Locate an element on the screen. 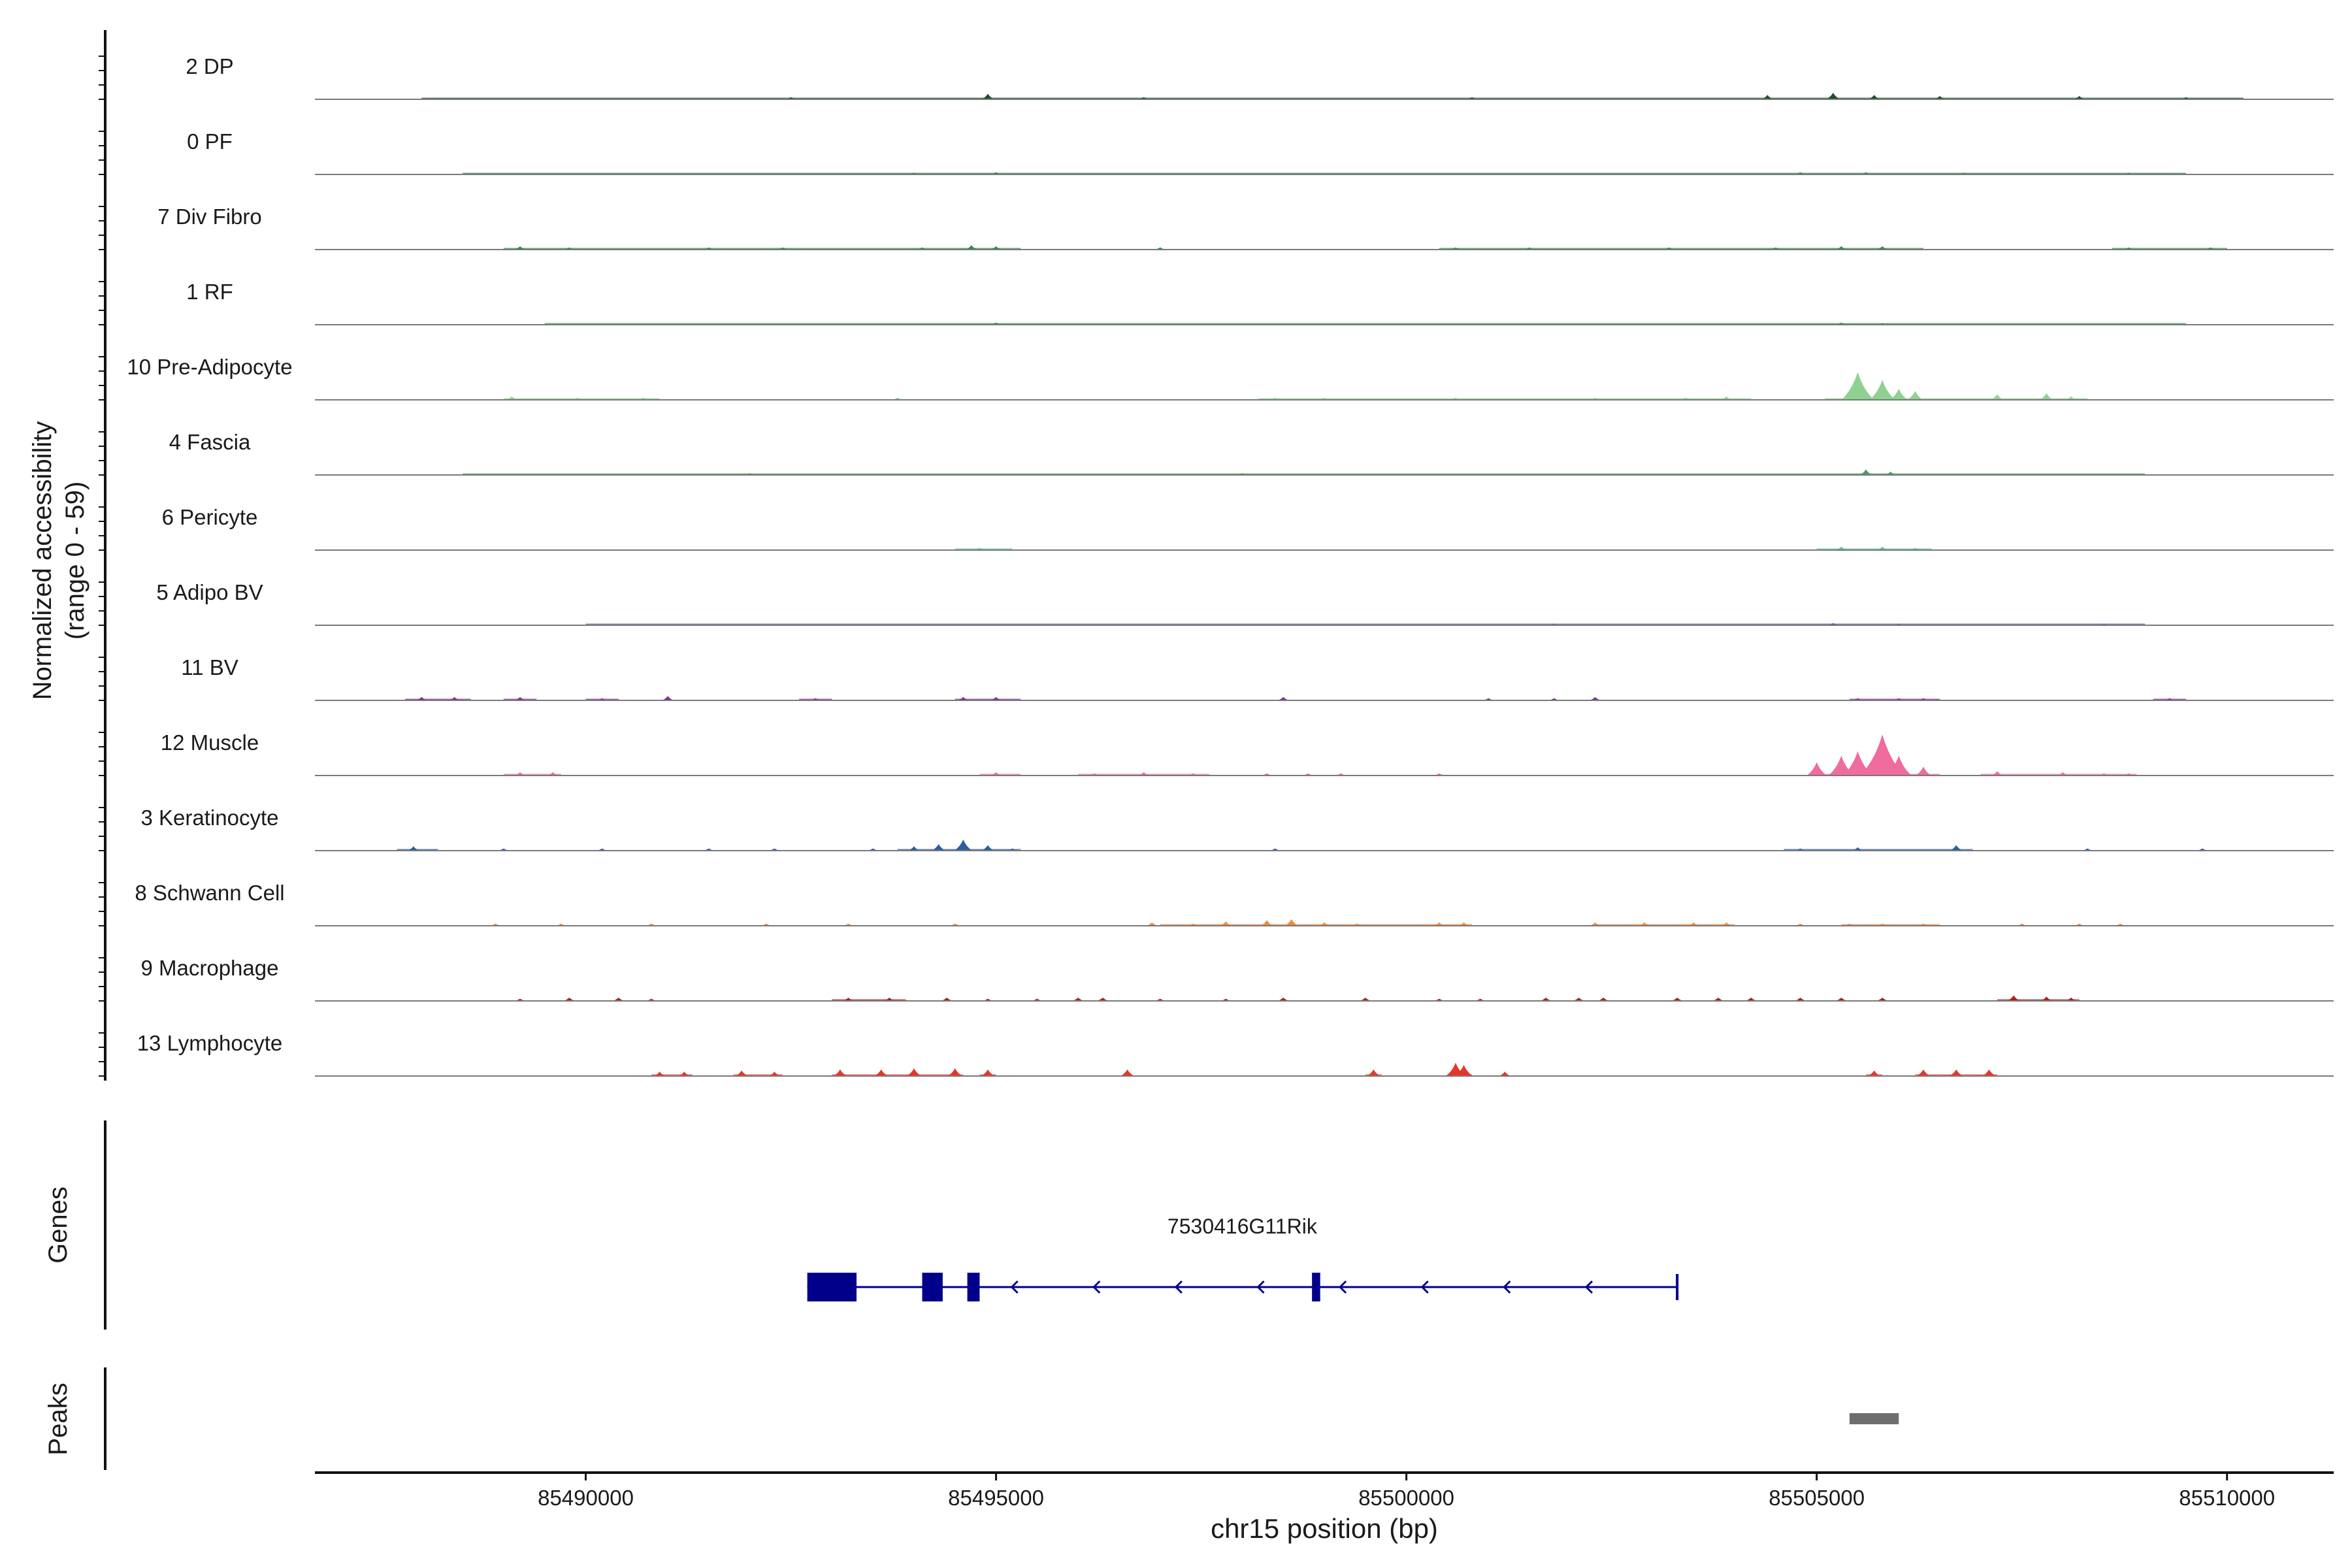  x-tick-label: 85500000 is located at coordinates (1406, 1498).